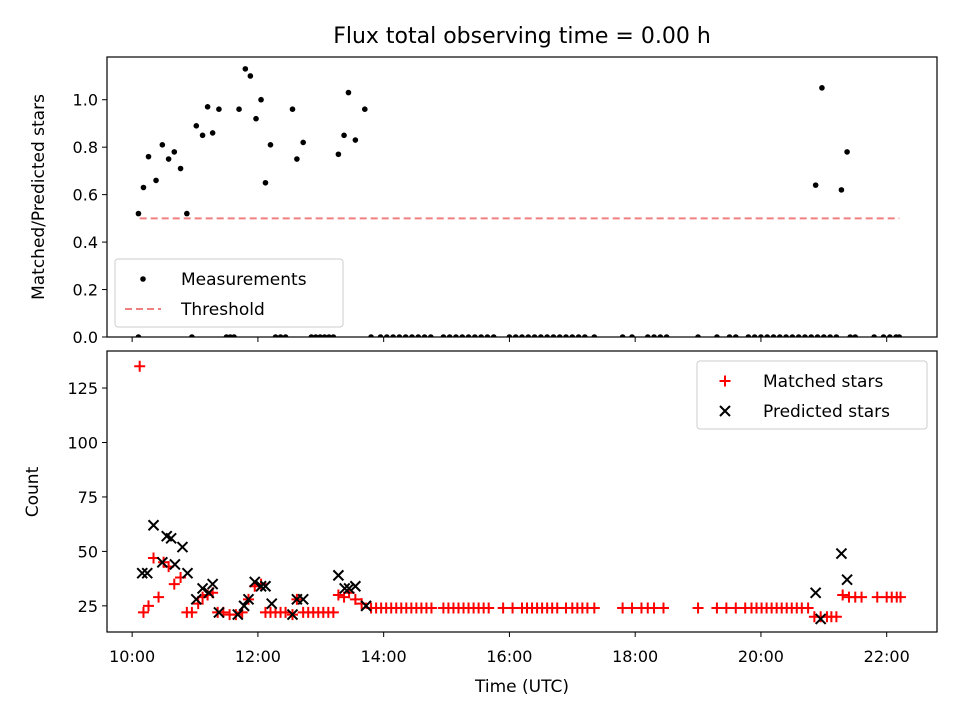 The width and height of the screenshot is (960, 720). I want to click on x-tick-label: 20:00, so click(761, 656).